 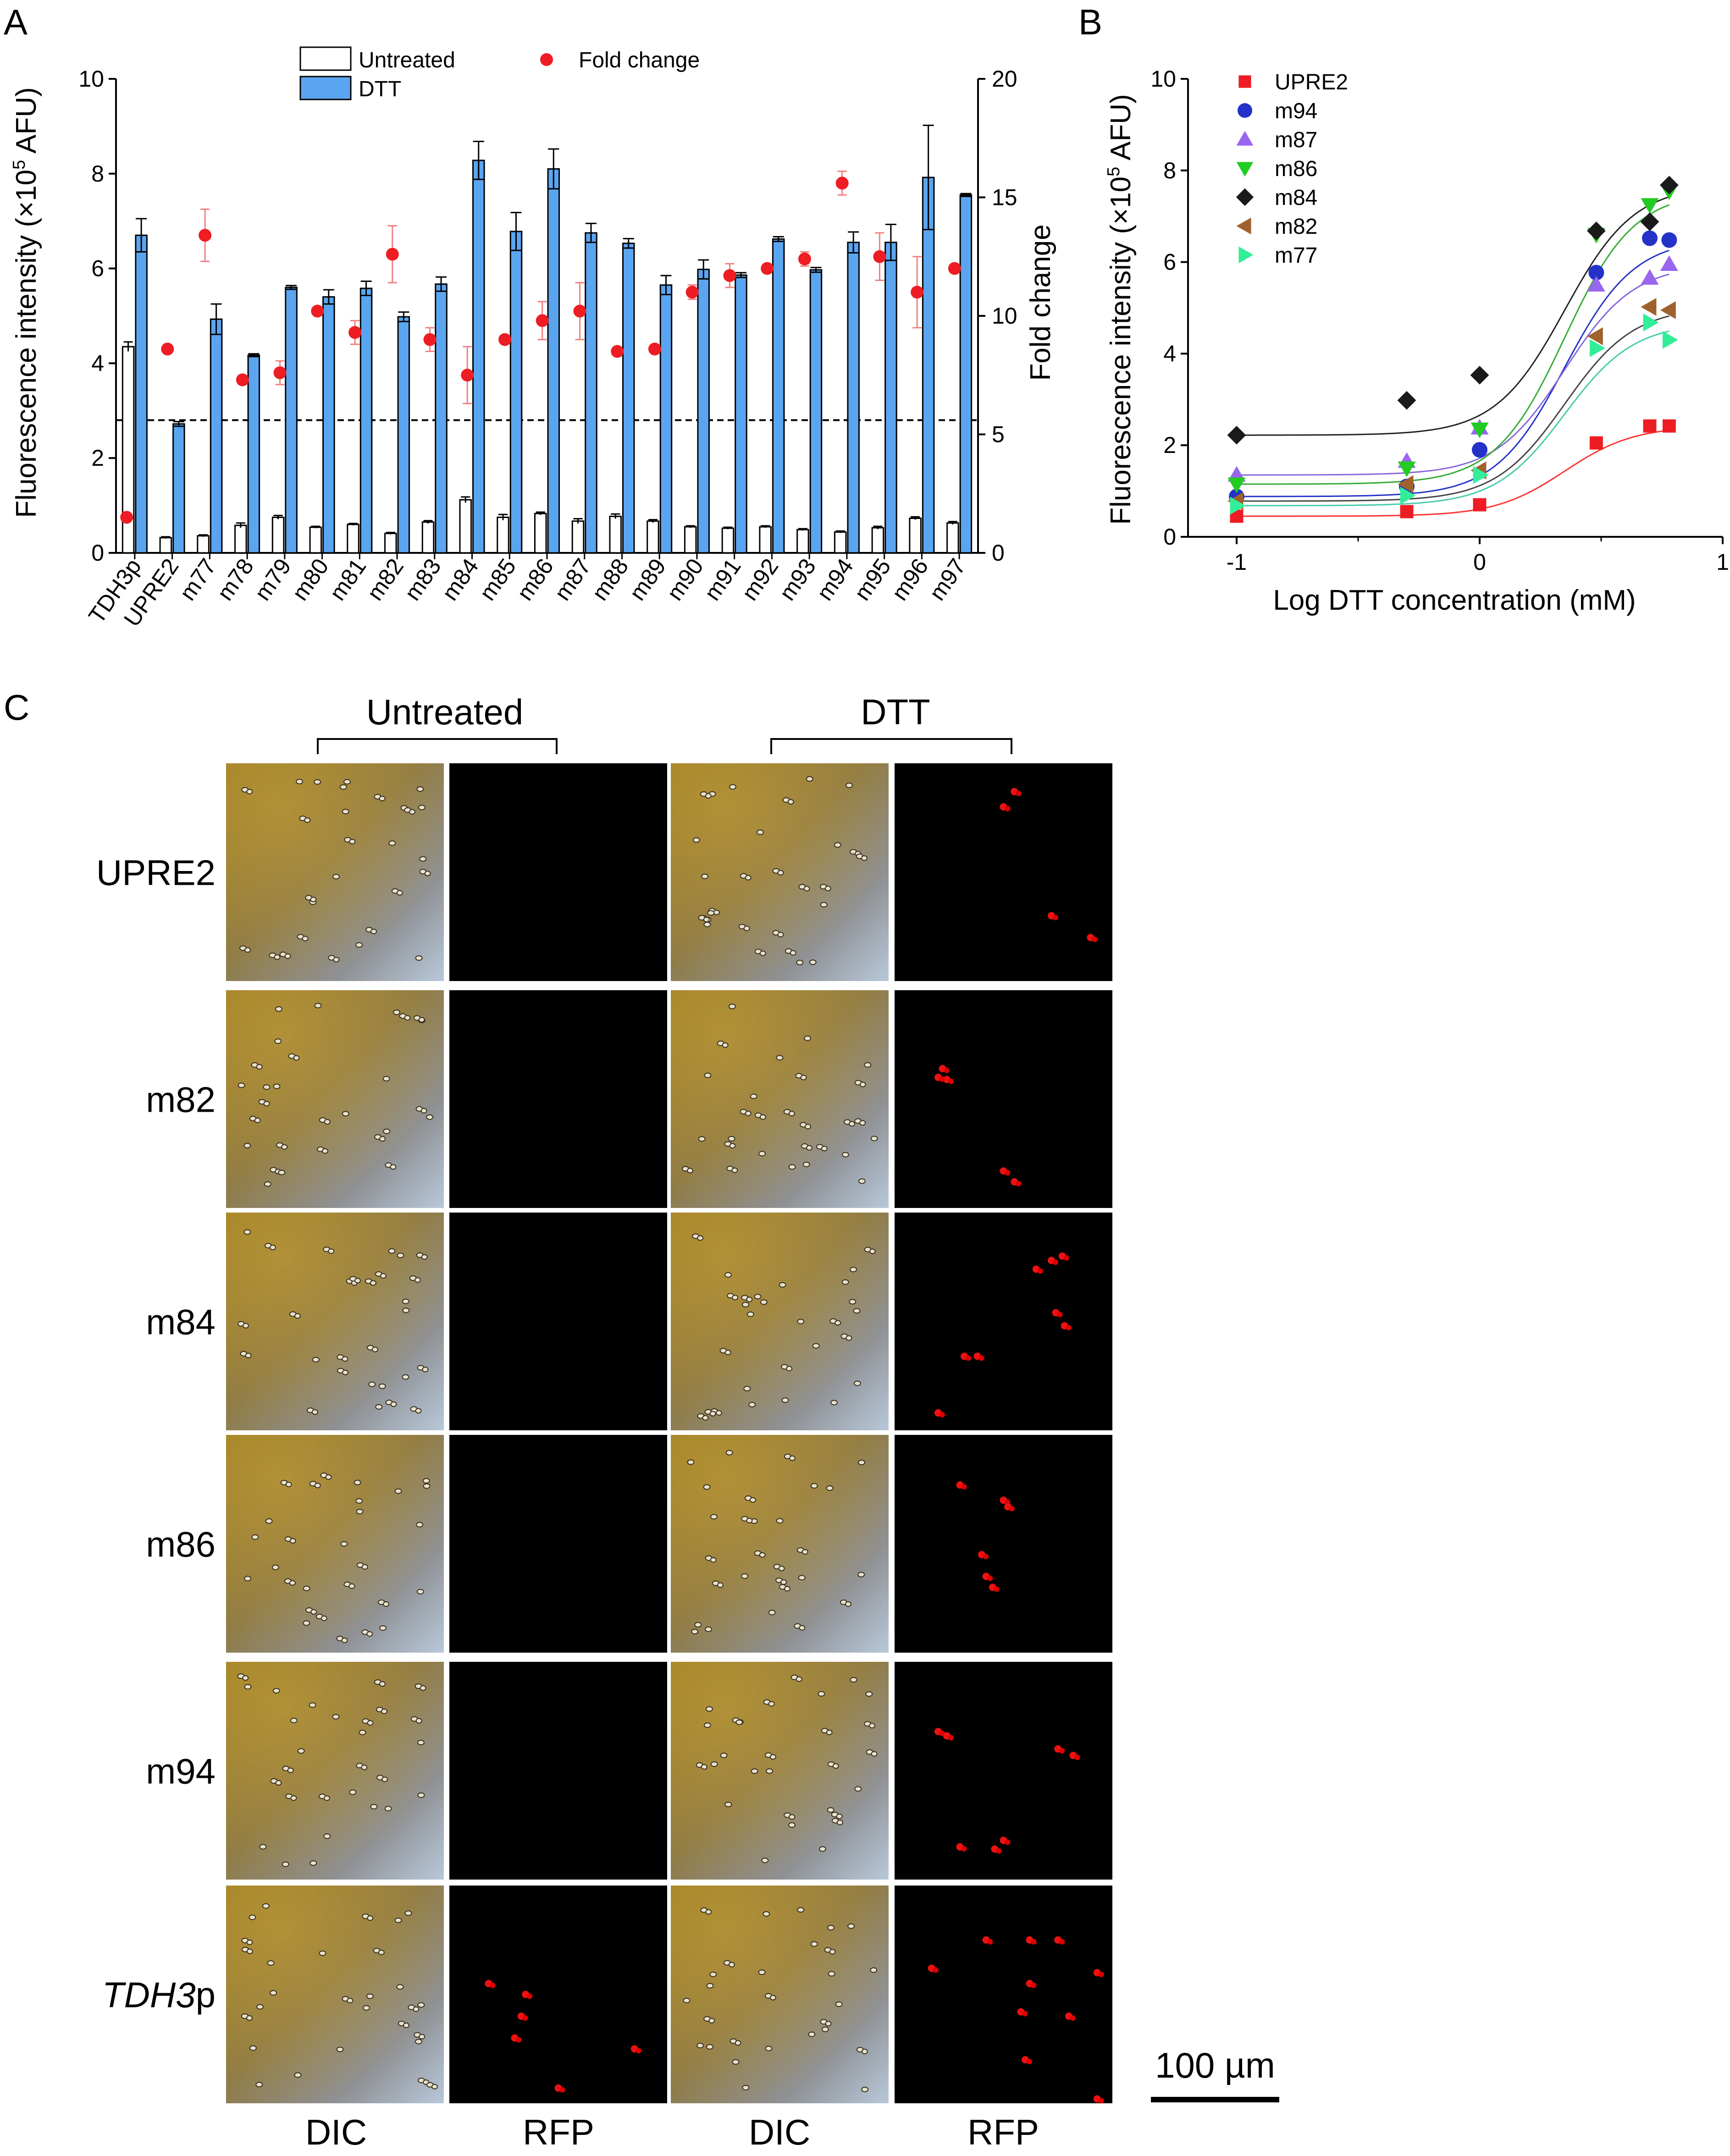 What do you see at coordinates (149, 1995) in the screenshot?
I see `row-label-main: TDH3` at bounding box center [149, 1995].